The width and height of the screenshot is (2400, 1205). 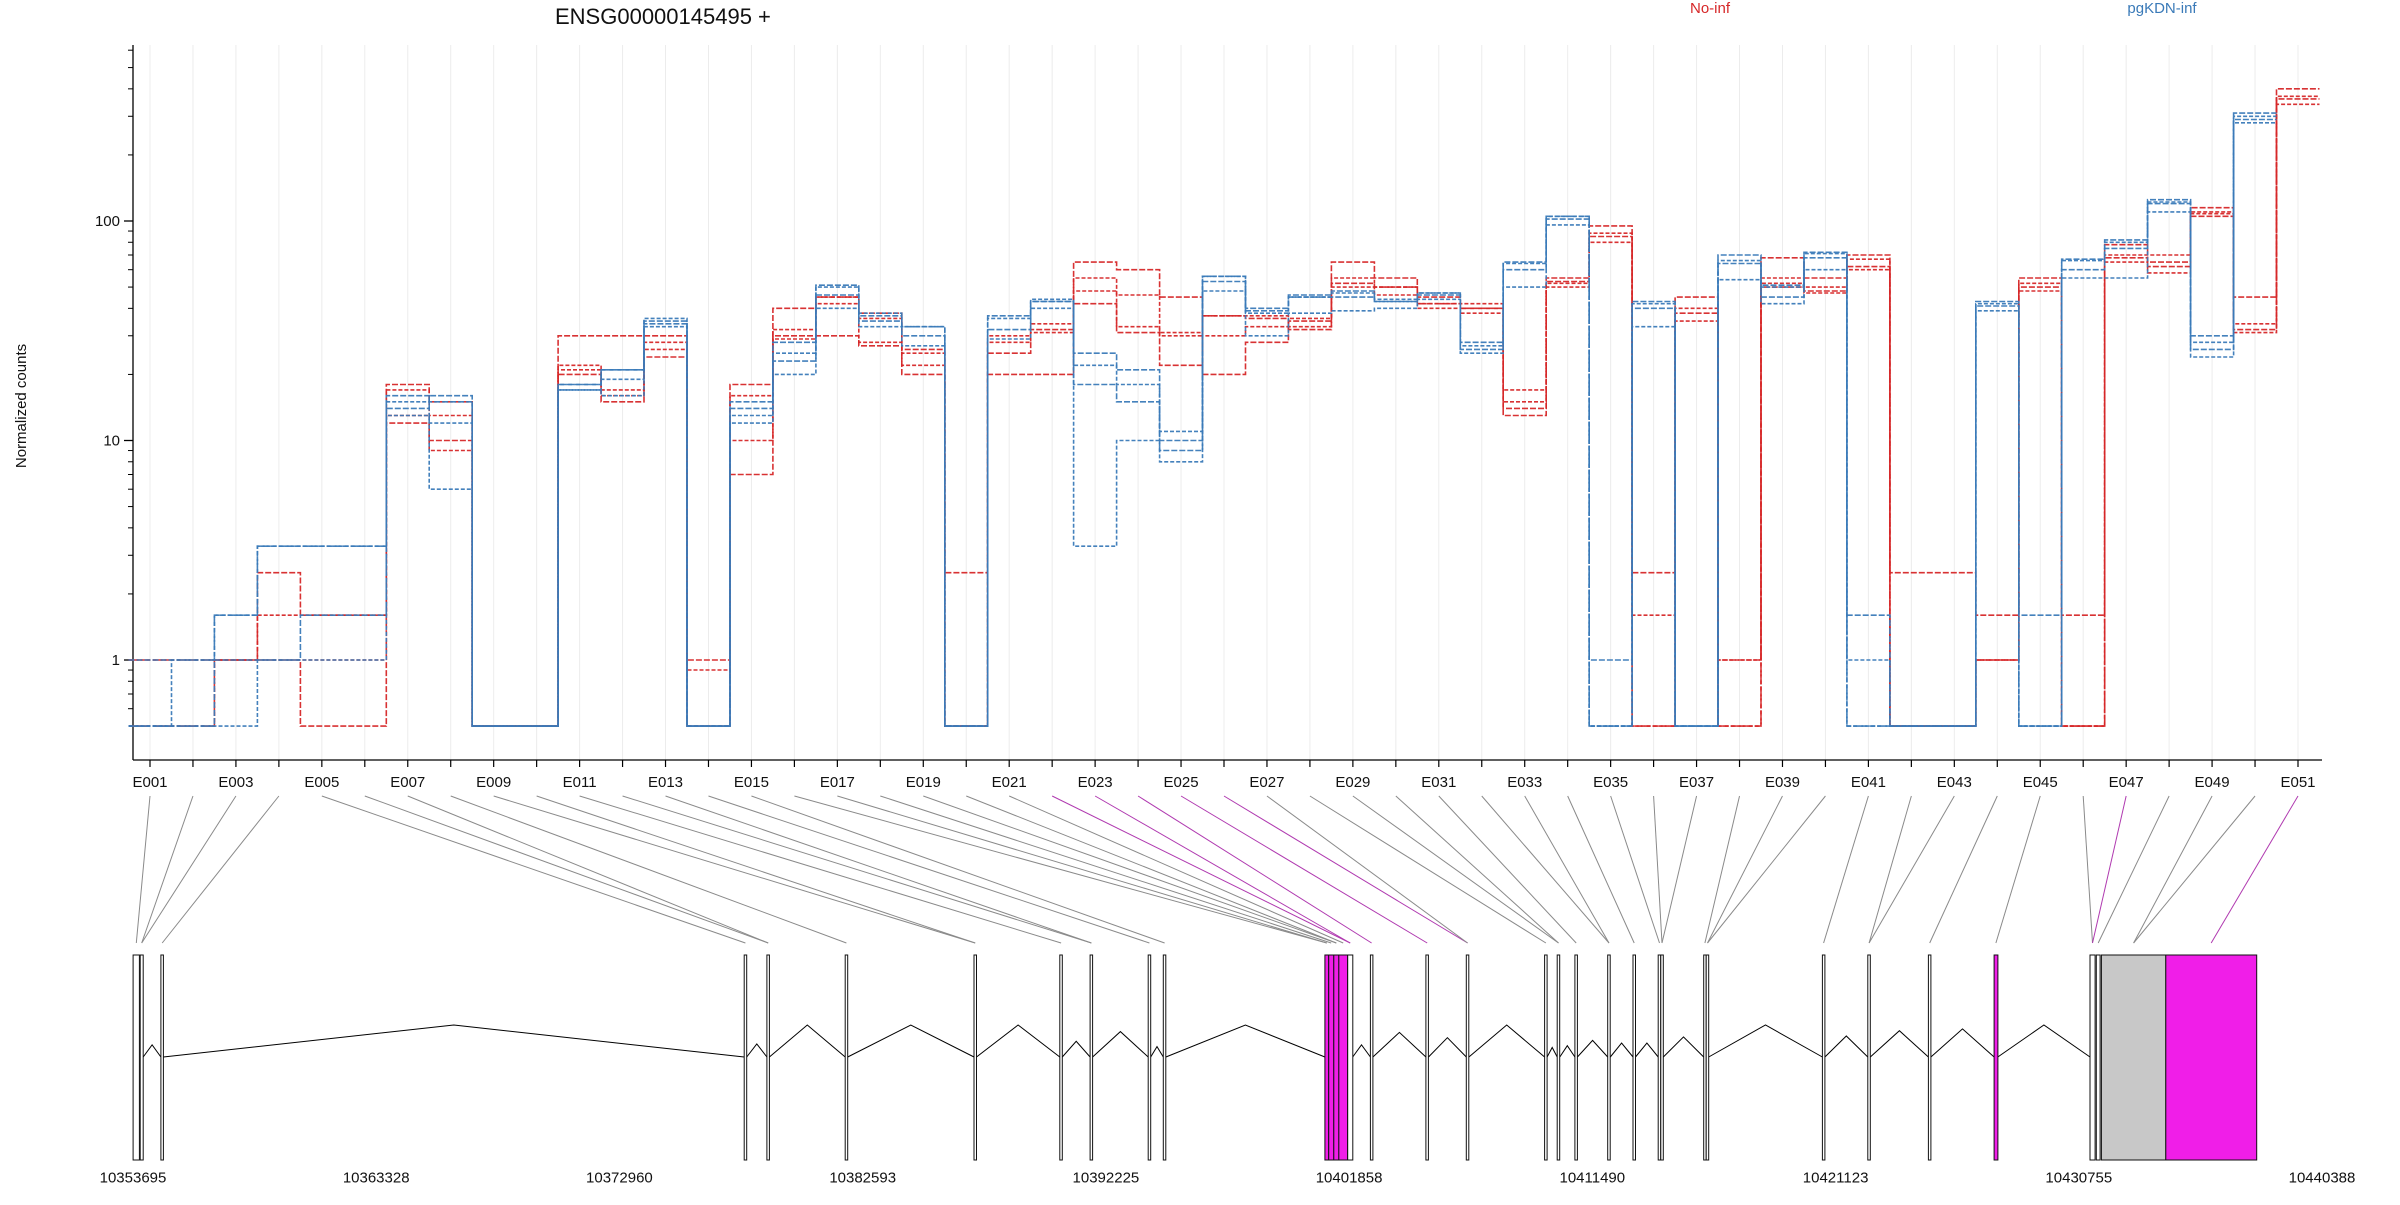 I want to click on connector-e044, so click(x=1963, y=869).